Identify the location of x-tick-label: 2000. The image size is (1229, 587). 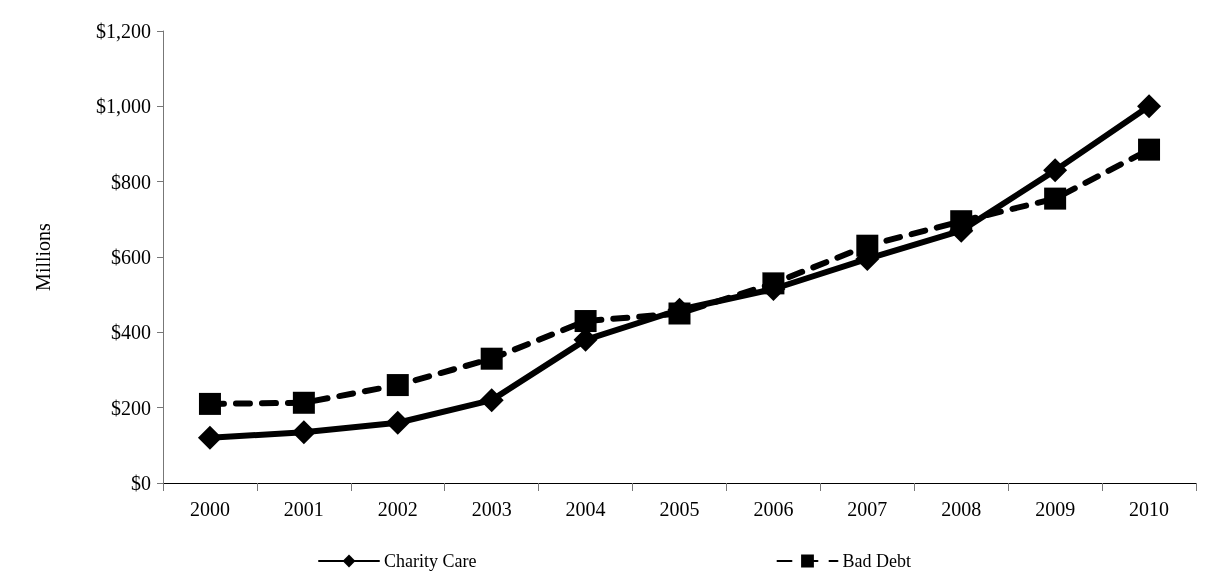
(209, 509).